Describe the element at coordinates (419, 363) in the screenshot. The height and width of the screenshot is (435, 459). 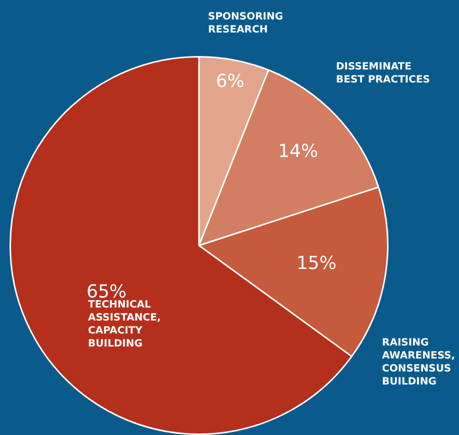
I see `slice-label: RAISING AWARENESS, CONSENSUS BUILDING` at that location.